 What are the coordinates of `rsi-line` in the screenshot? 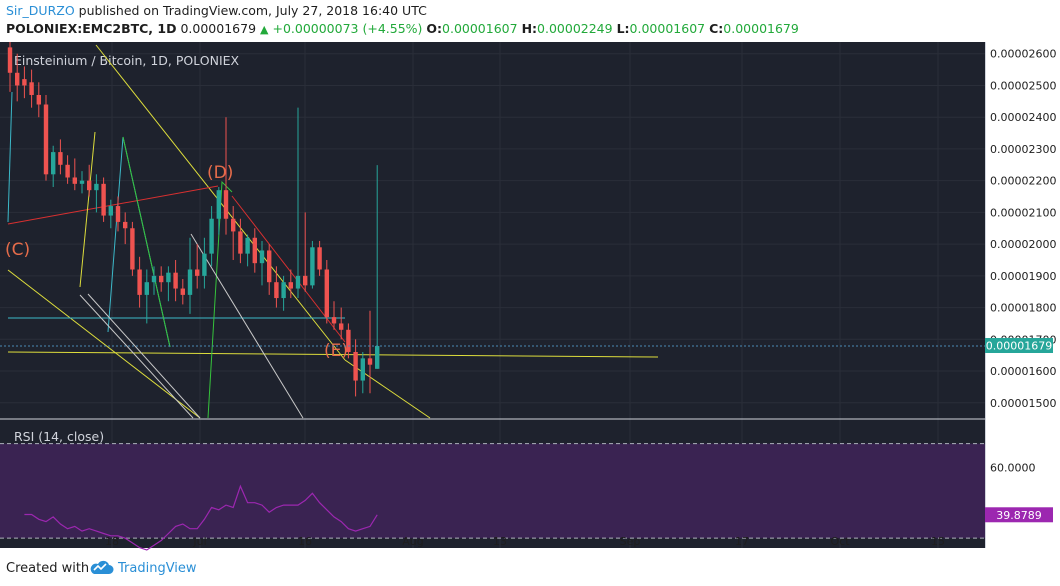 It's located at (201, 517).